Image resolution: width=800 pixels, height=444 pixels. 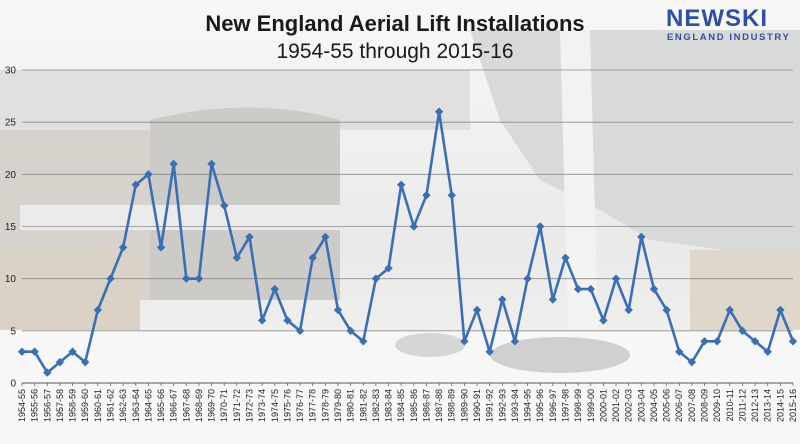 I want to click on x-tick-label: 2002-03, so click(x=629, y=405).